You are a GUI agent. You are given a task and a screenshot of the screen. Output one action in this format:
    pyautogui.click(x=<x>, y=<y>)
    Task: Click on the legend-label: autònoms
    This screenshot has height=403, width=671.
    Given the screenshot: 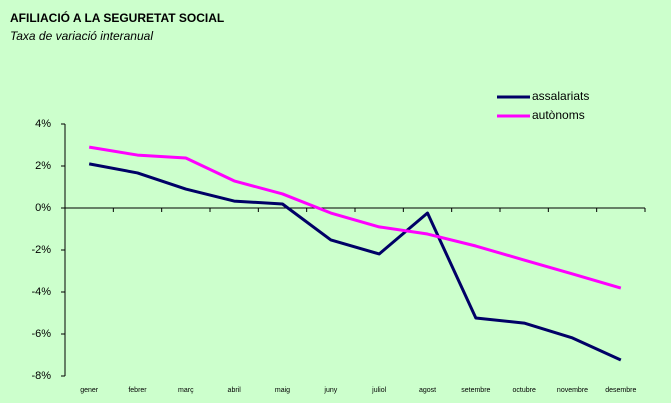 What is the action you would take?
    pyautogui.click(x=558, y=115)
    